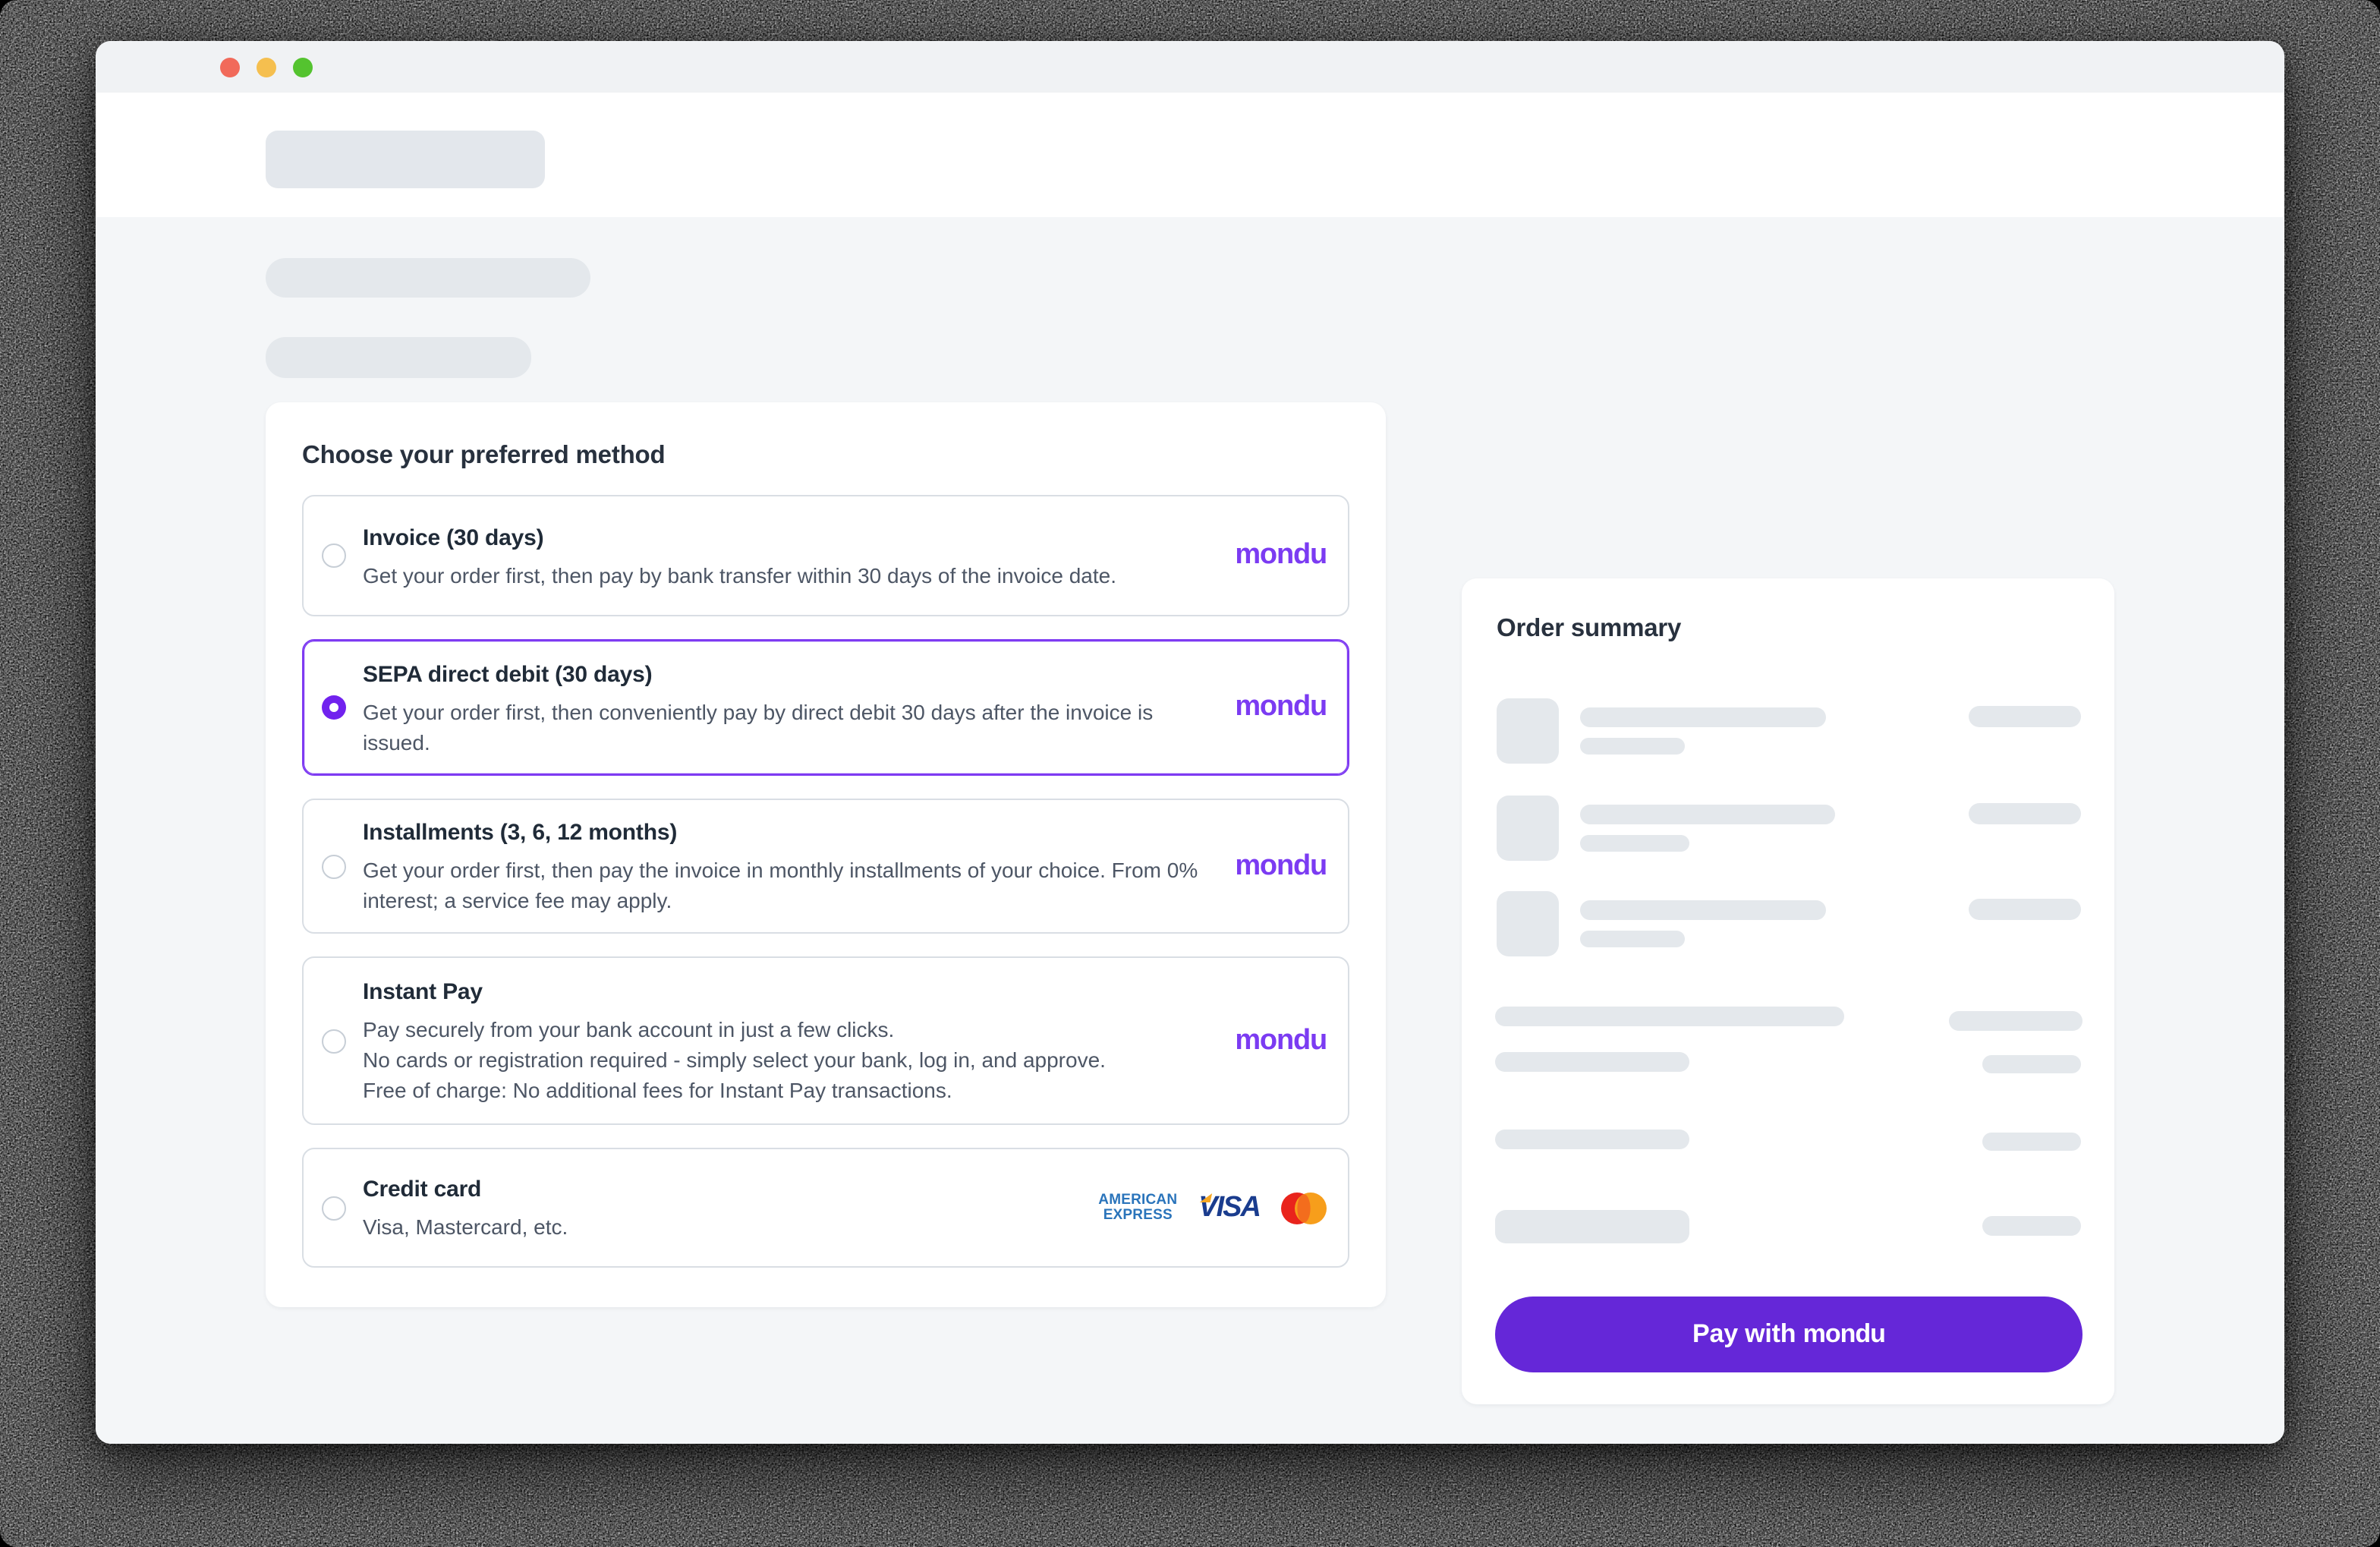 The height and width of the screenshot is (1547, 2380). I want to click on radio-sepa-direct-debit, so click(334, 707).